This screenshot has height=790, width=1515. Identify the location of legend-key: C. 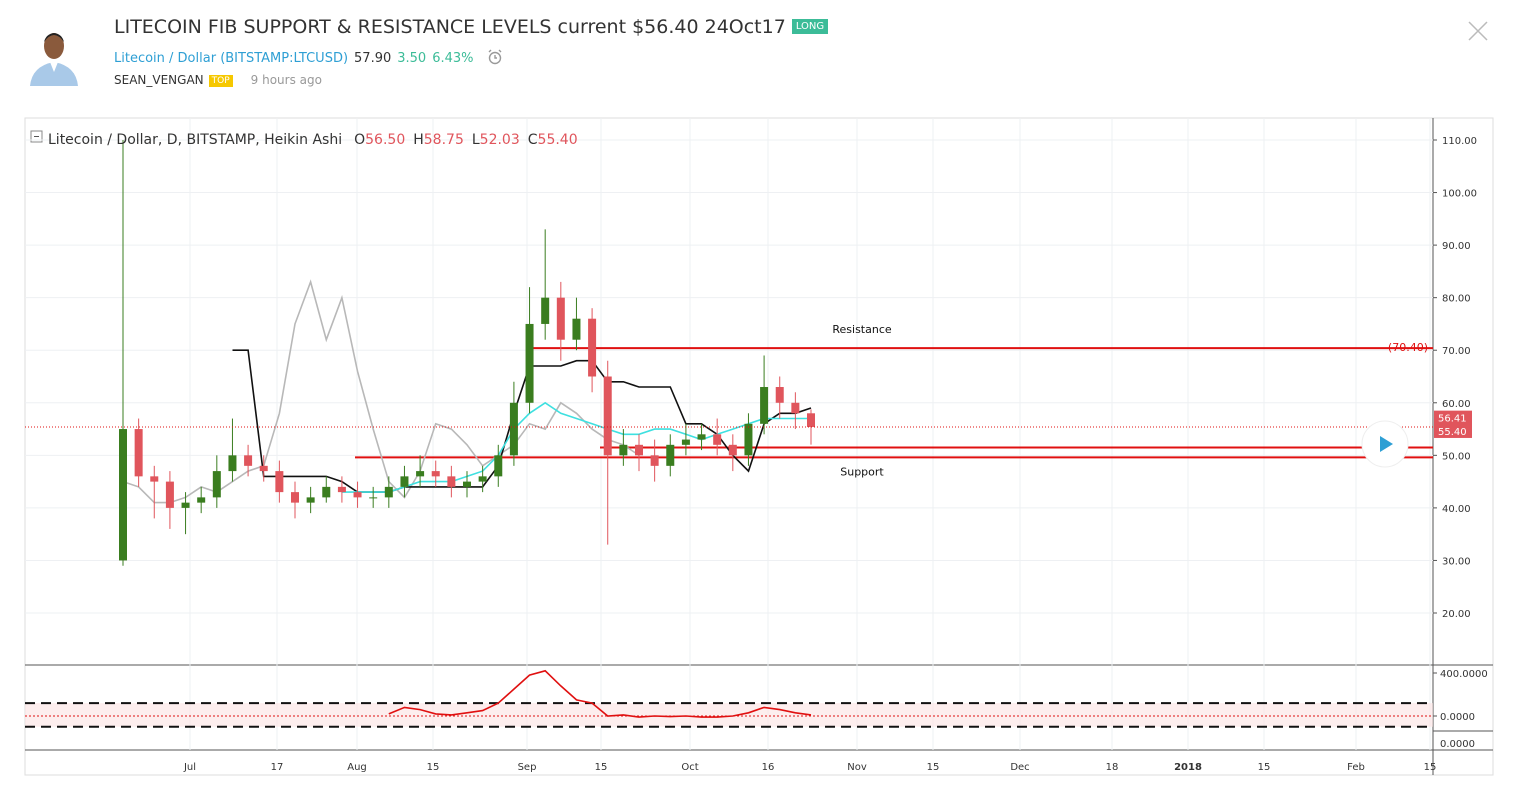
(533, 140).